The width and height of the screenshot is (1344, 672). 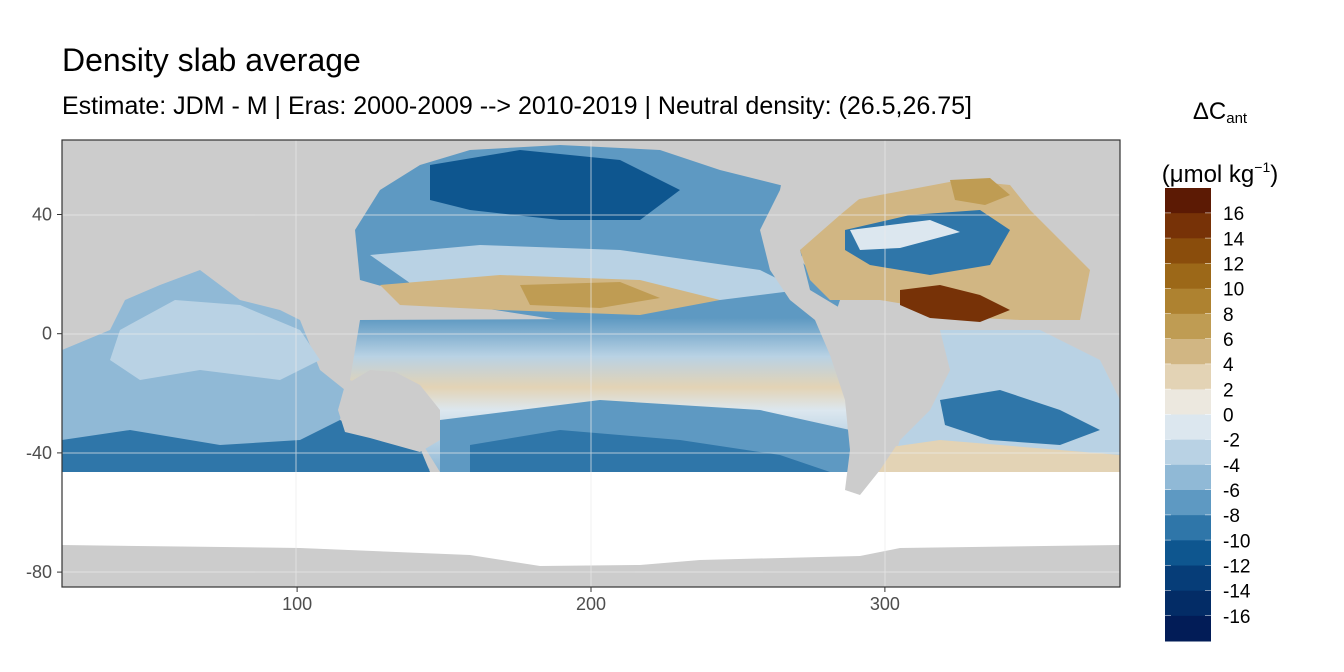 What do you see at coordinates (1233, 265) in the screenshot?
I see `legend-label: 12` at bounding box center [1233, 265].